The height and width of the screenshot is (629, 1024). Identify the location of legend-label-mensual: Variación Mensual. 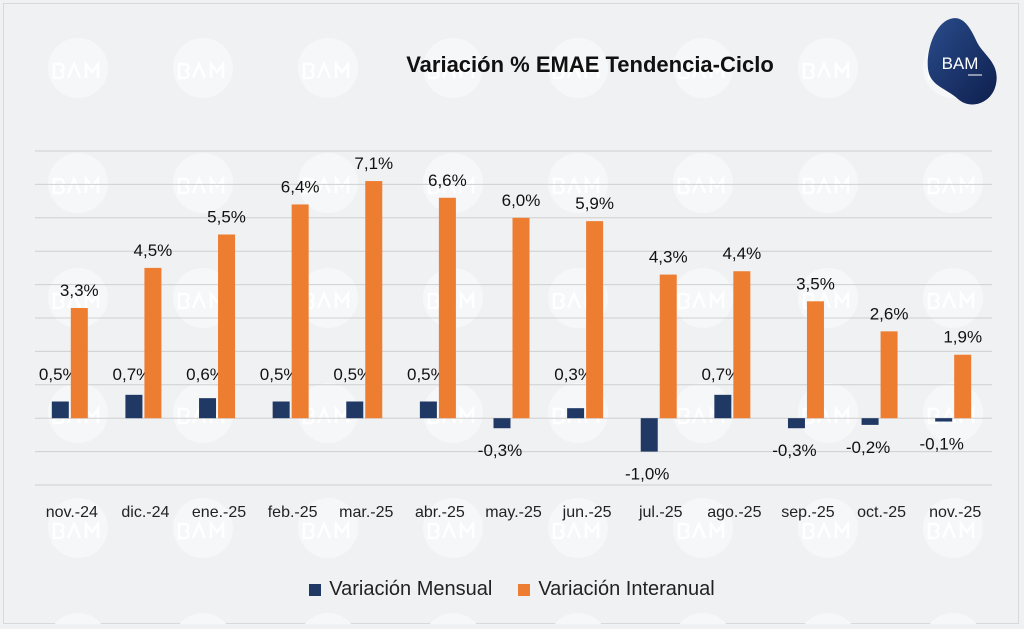
(411, 589).